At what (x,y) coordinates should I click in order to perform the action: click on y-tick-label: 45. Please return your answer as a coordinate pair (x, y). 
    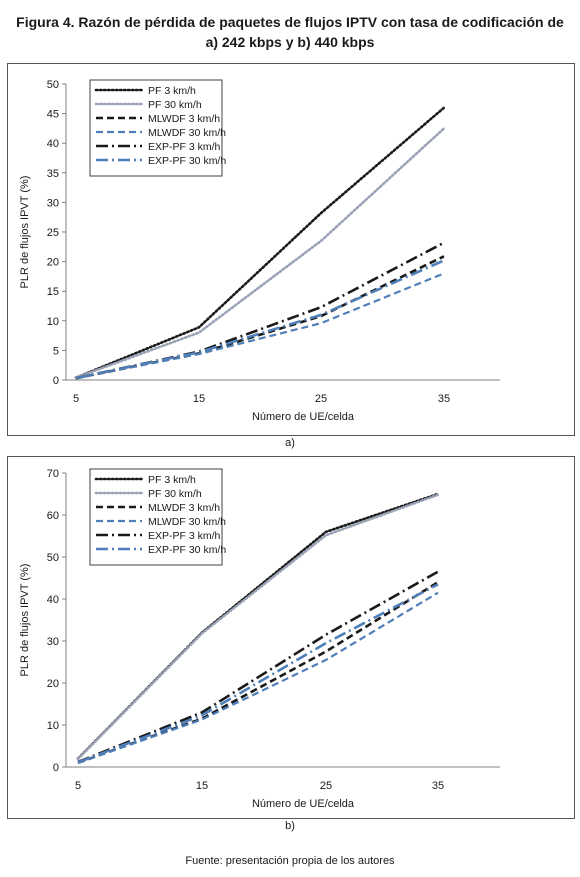
    Looking at the image, I should click on (53, 115).